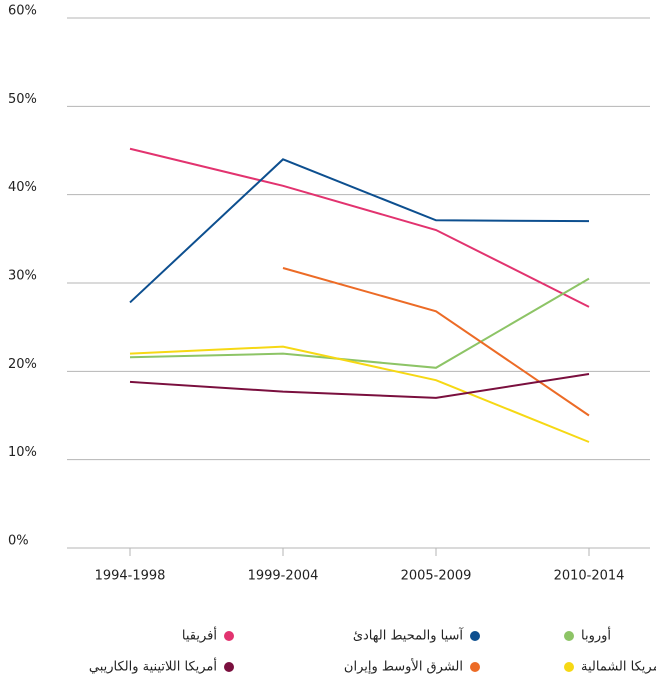 This screenshot has height=688, width=656. Describe the element at coordinates (589, 576) in the screenshot. I see `x-tick-label: 2010-2014` at that location.